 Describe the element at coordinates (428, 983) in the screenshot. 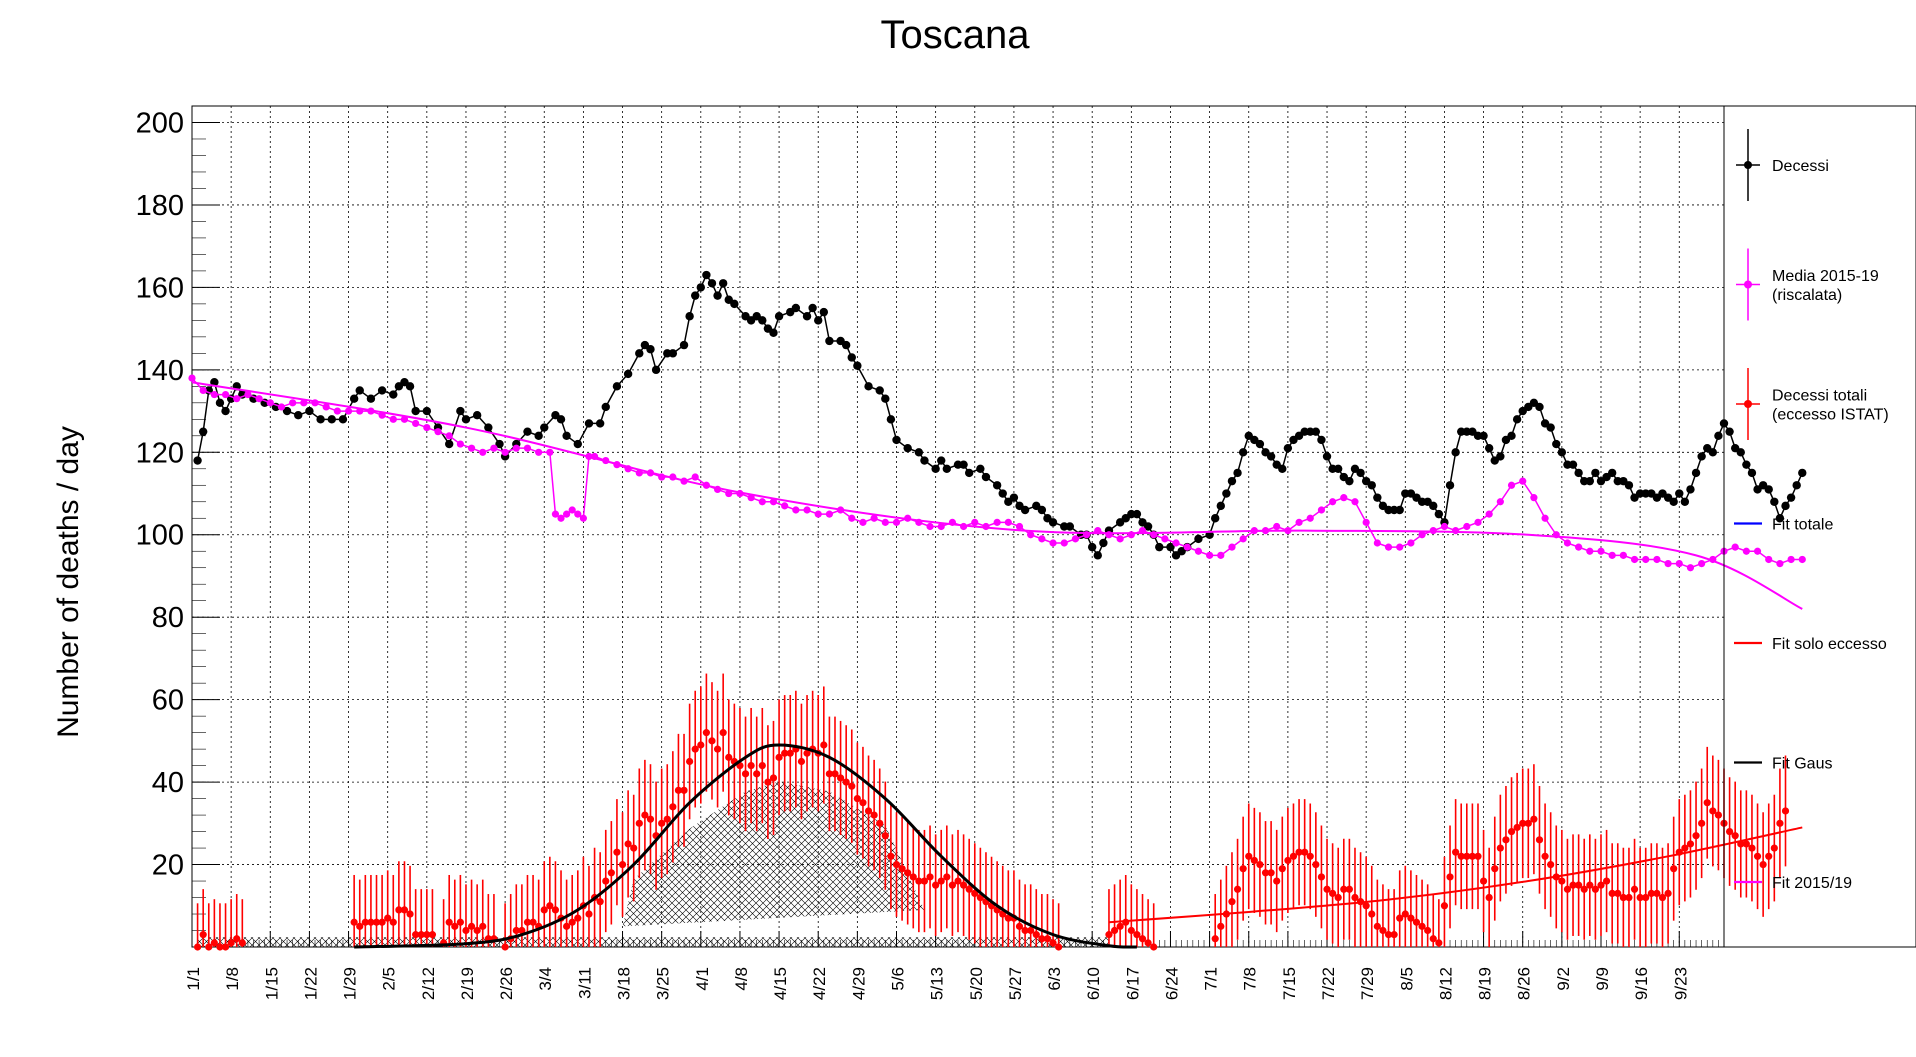

I see `x-tick-label: 2/12` at that location.